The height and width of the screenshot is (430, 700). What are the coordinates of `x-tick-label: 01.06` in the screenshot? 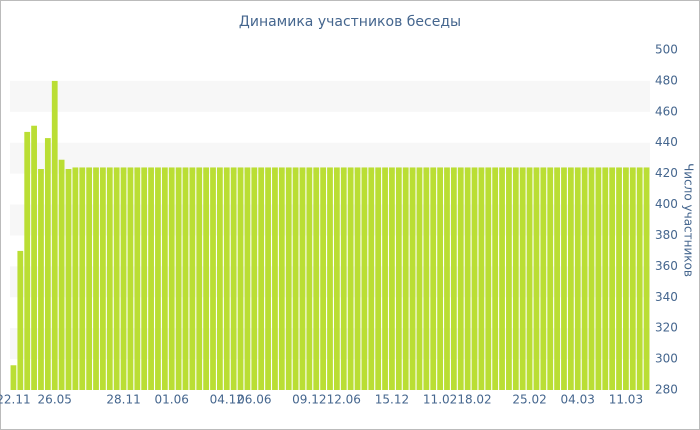 It's located at (172, 400).